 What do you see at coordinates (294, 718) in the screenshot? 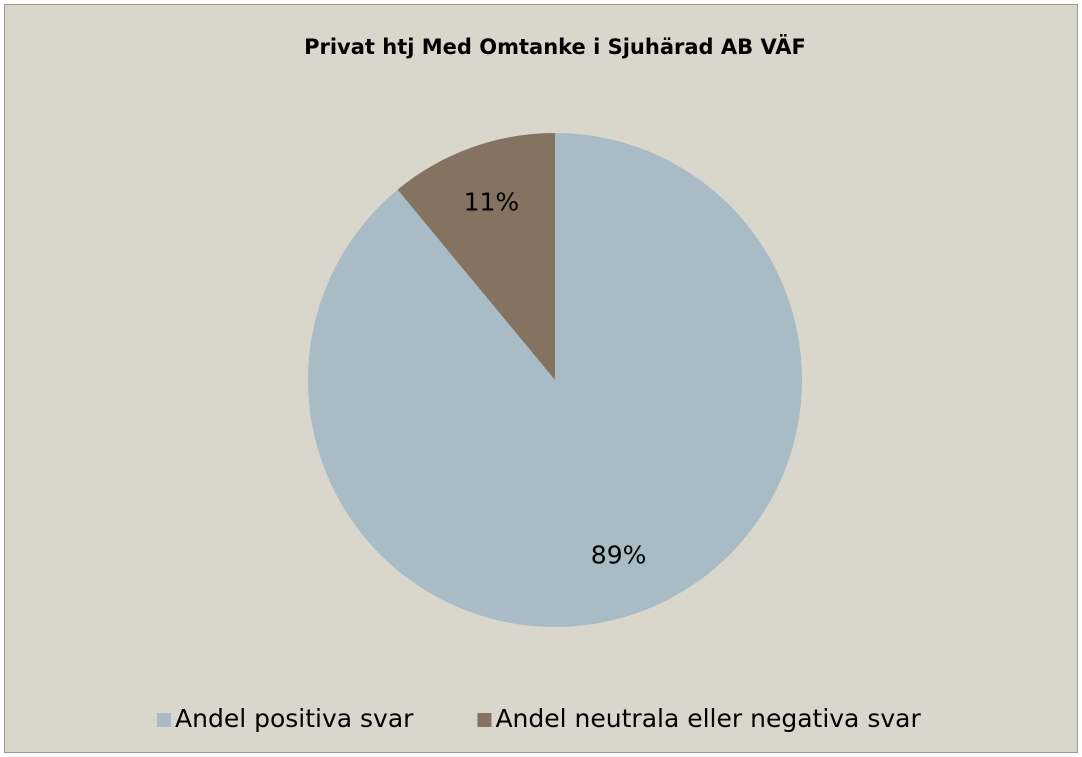
I see `legend-label: Andel positiva svar` at bounding box center [294, 718].